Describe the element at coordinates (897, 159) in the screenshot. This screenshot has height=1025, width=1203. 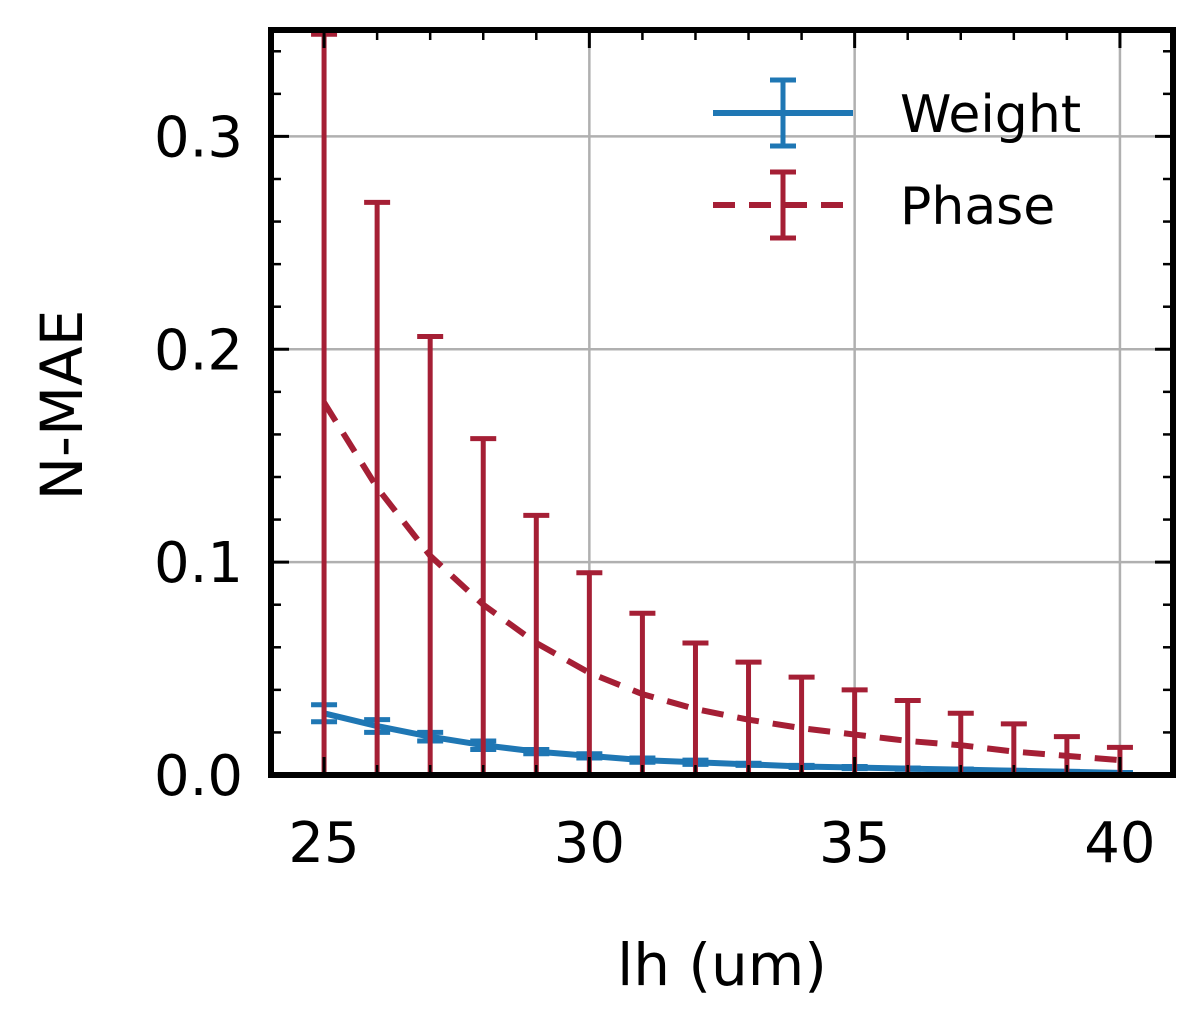
I see `legend: Weight Phase` at that location.